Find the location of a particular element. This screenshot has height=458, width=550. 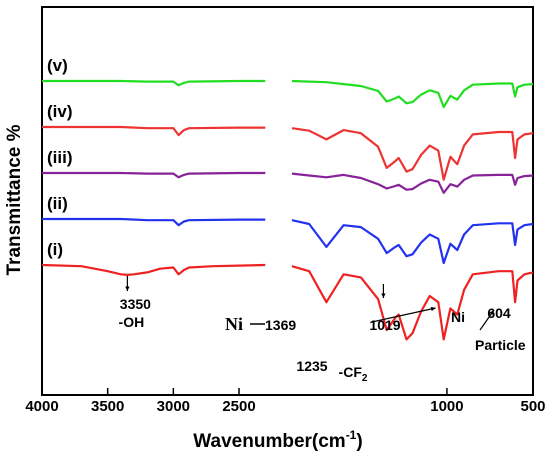

series-label: (ii) is located at coordinates (57, 203).